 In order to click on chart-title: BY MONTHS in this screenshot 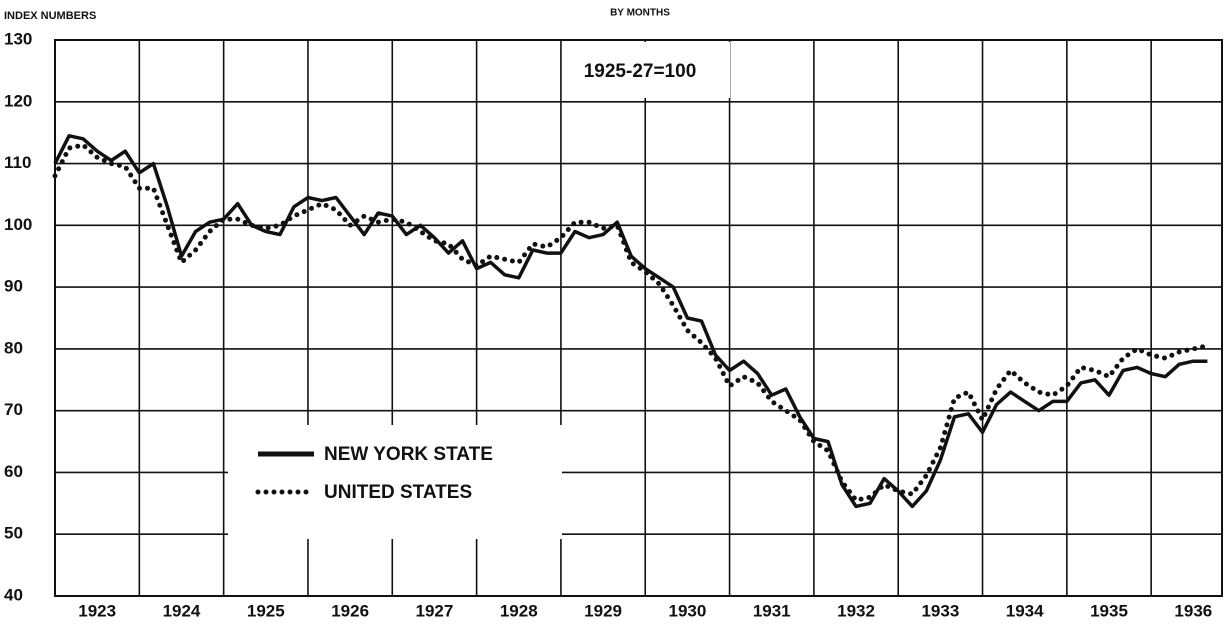, I will do `click(640, 13)`.